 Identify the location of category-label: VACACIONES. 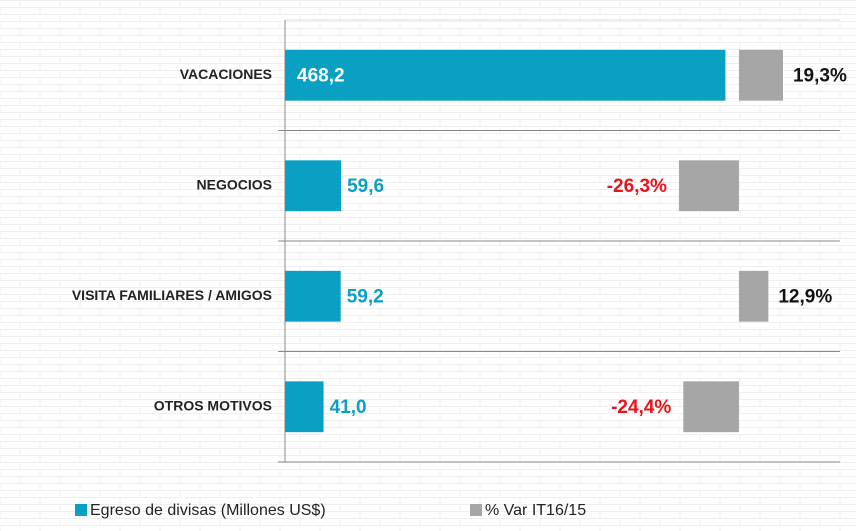
(226, 74).